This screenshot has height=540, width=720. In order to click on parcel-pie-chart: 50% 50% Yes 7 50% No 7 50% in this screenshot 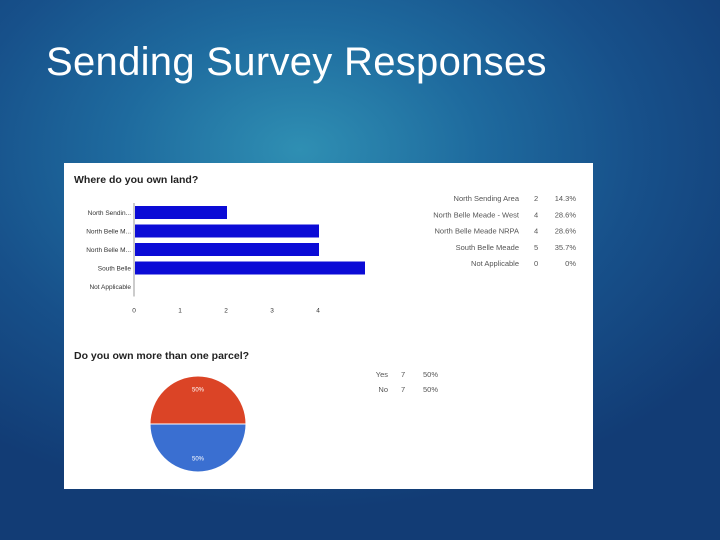, I will do `click(293, 421)`.